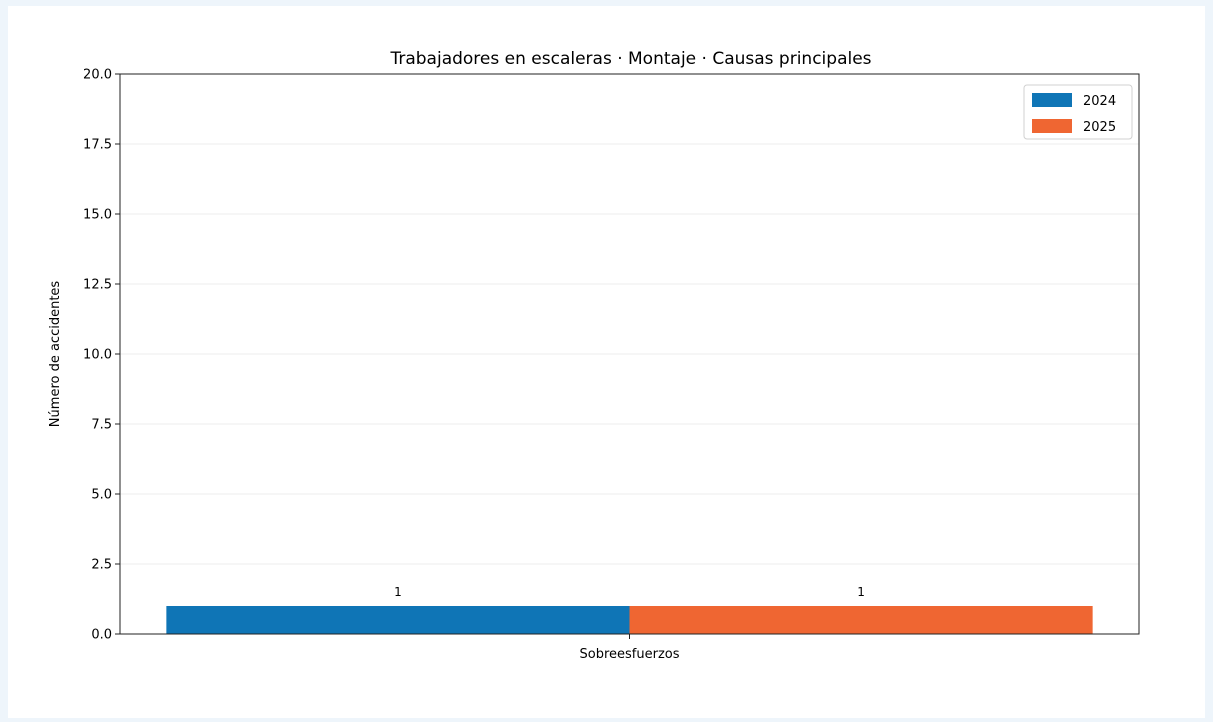 The width and height of the screenshot is (1213, 722). I want to click on y-tick-label: 0.0, so click(101, 635).